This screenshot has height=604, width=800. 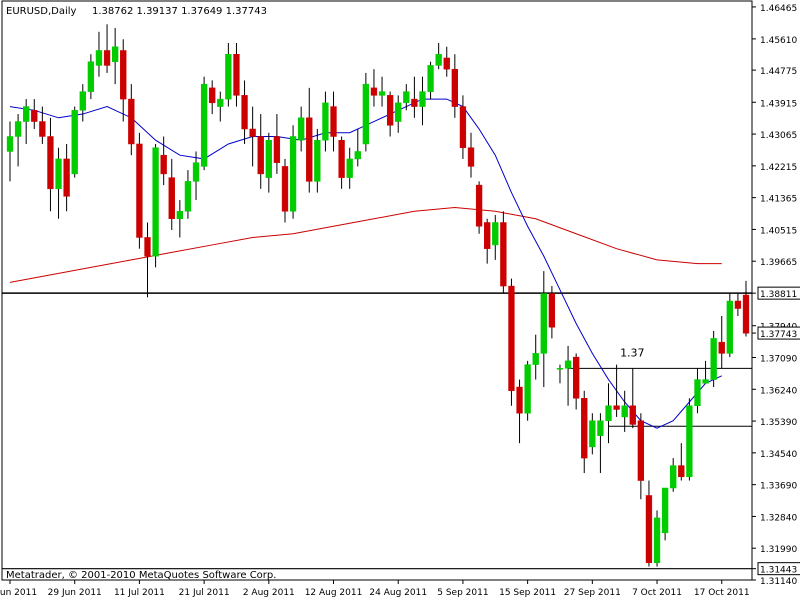 I want to click on y-tick-label: 1.31443, so click(x=778, y=571).